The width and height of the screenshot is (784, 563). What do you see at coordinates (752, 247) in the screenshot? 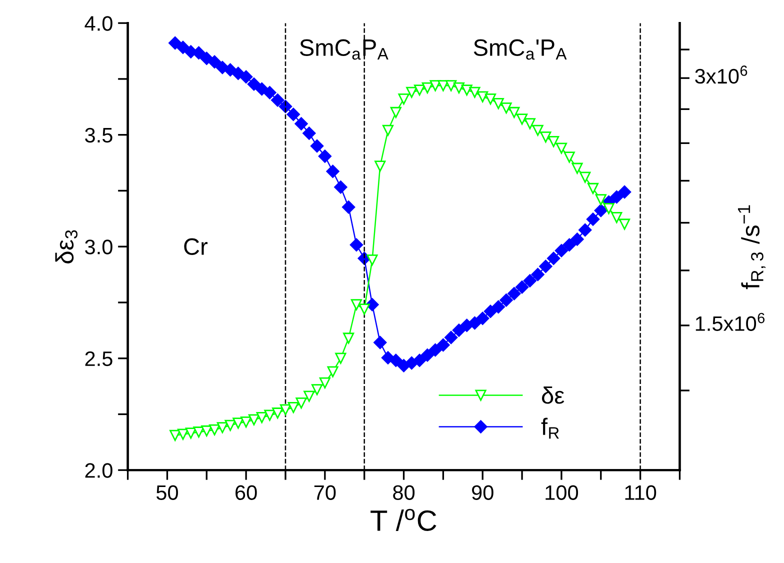
I see `y2-axis-title: f$_{R,3}$ /s$^{−1}$` at bounding box center [752, 247].